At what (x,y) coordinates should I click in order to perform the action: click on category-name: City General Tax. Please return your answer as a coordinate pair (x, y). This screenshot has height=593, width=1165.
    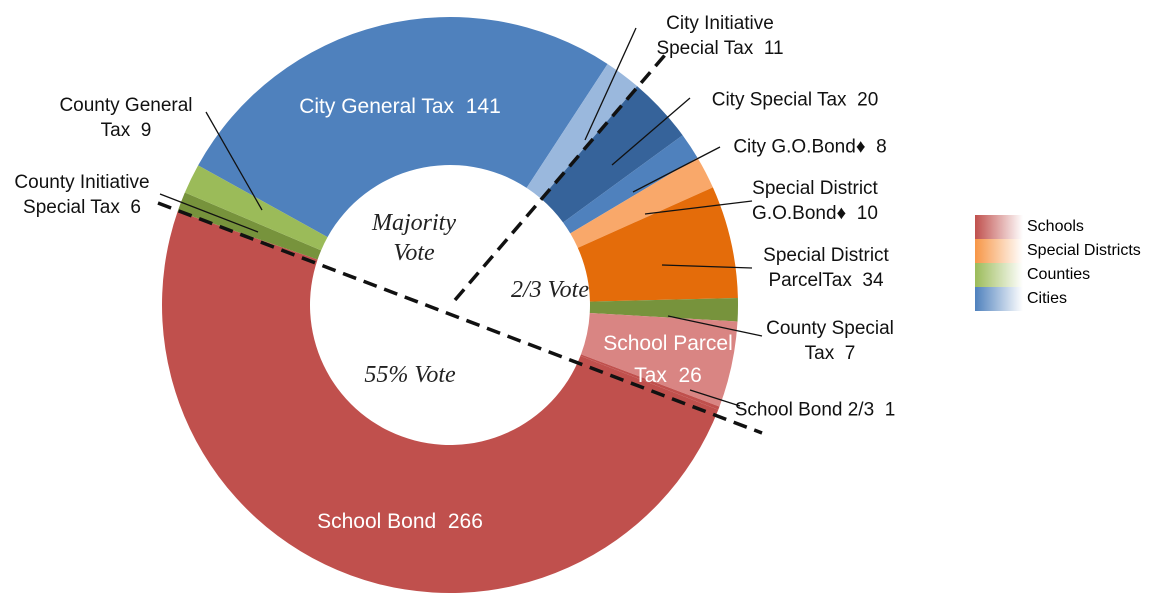
    Looking at the image, I should click on (377, 106).